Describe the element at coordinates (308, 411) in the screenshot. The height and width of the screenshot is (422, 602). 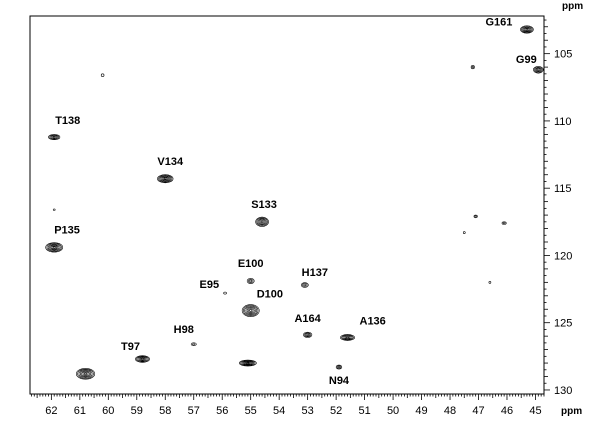
I see `x-tick-label: 53` at that location.